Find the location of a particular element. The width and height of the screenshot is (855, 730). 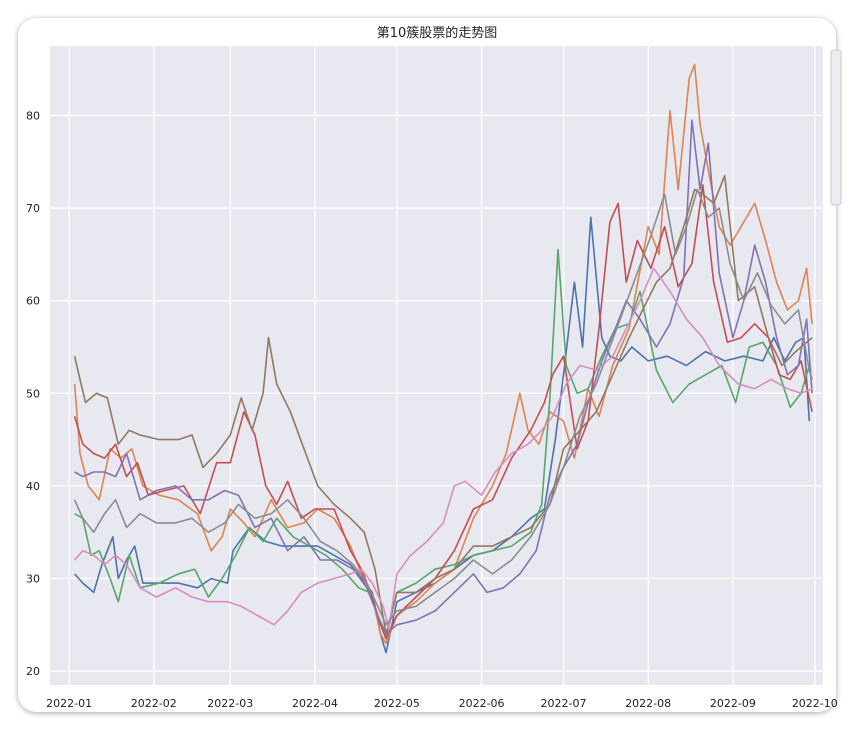

x-tick-label: 2022-09 is located at coordinates (733, 703).